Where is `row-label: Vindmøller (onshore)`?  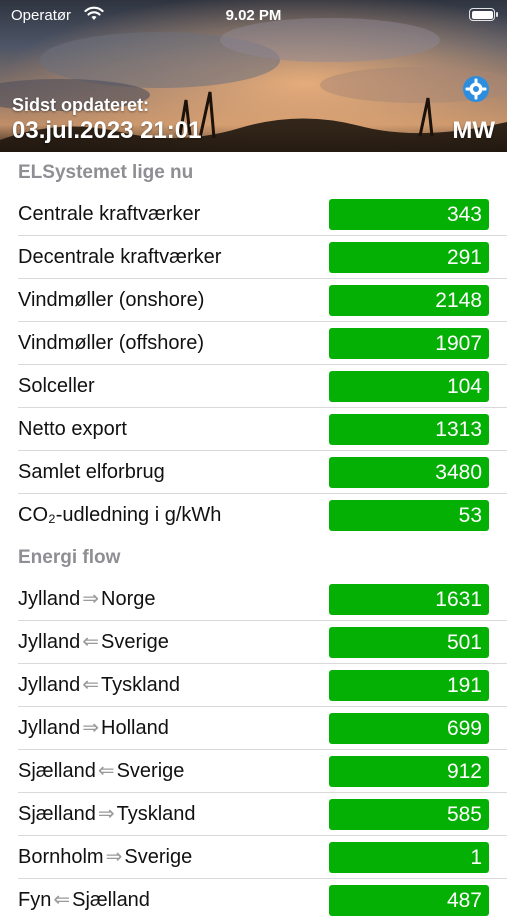
row-label: Vindmøller (onshore) is located at coordinates (111, 300).